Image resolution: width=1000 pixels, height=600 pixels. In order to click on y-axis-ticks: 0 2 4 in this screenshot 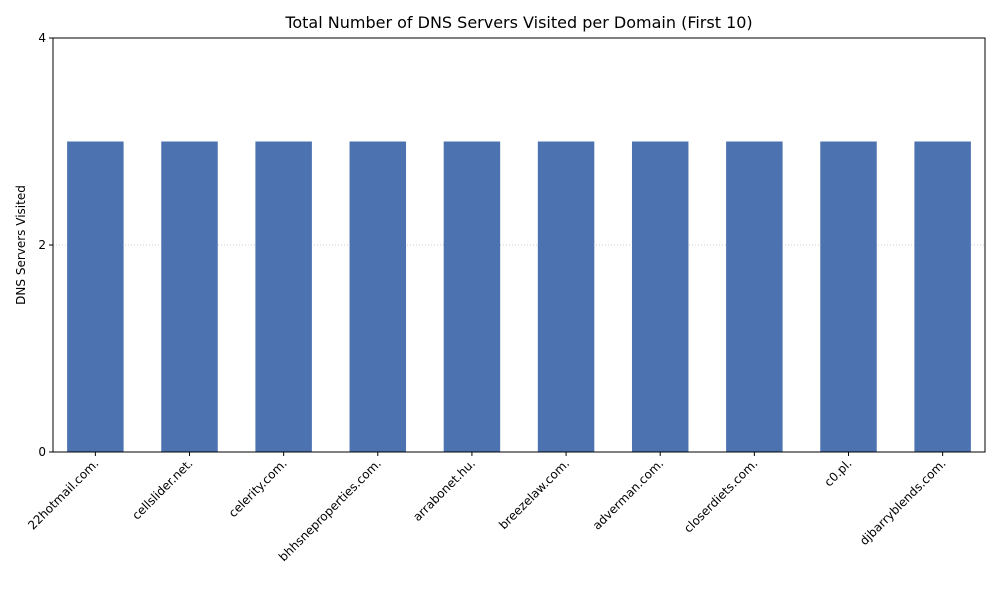, I will do `click(45, 245)`.